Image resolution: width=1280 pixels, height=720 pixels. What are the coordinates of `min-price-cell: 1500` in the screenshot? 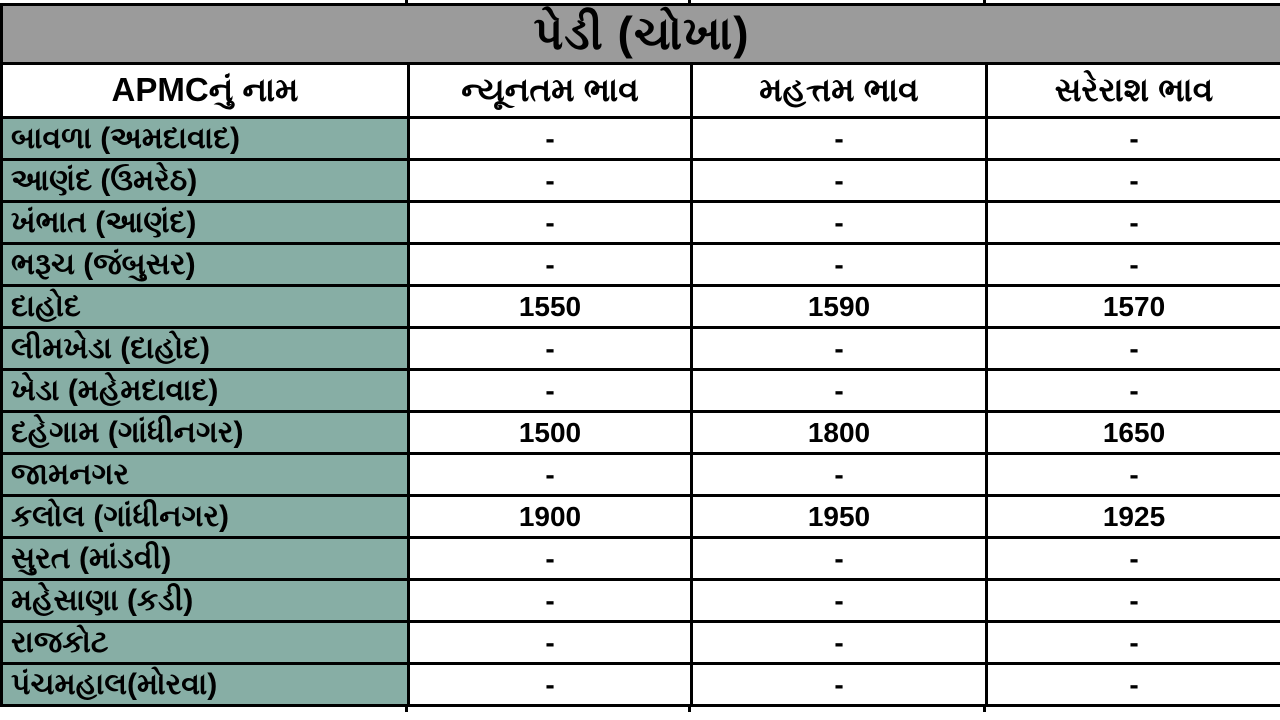 It's located at (550, 432).